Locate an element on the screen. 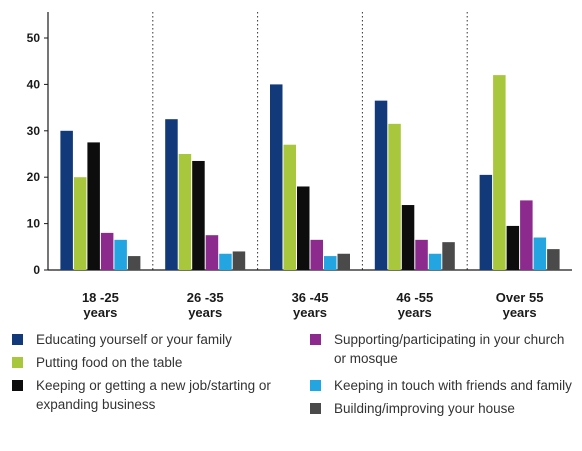 Image resolution: width=582 pixels, height=451 pixels. legend-item: Putting food on the table is located at coordinates (147, 362).